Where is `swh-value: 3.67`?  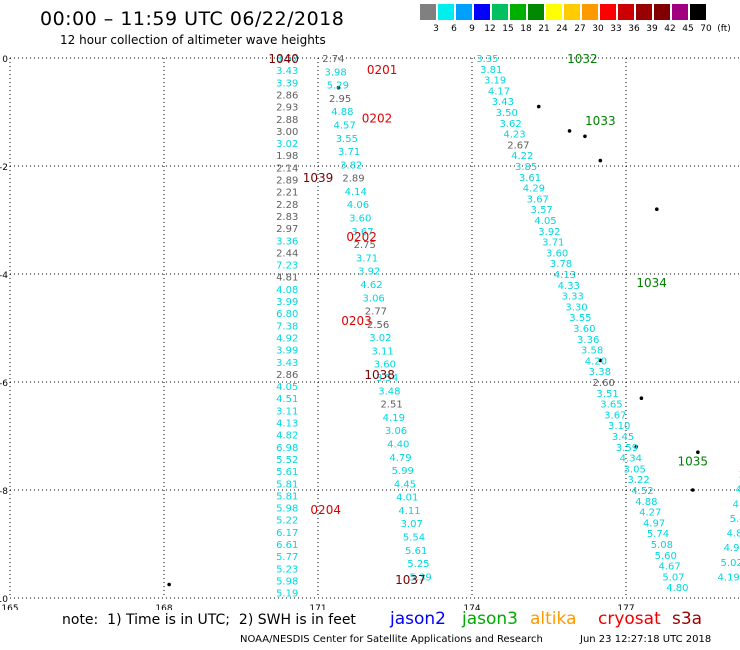
swh-value: 3.67 is located at coordinates (615, 415).